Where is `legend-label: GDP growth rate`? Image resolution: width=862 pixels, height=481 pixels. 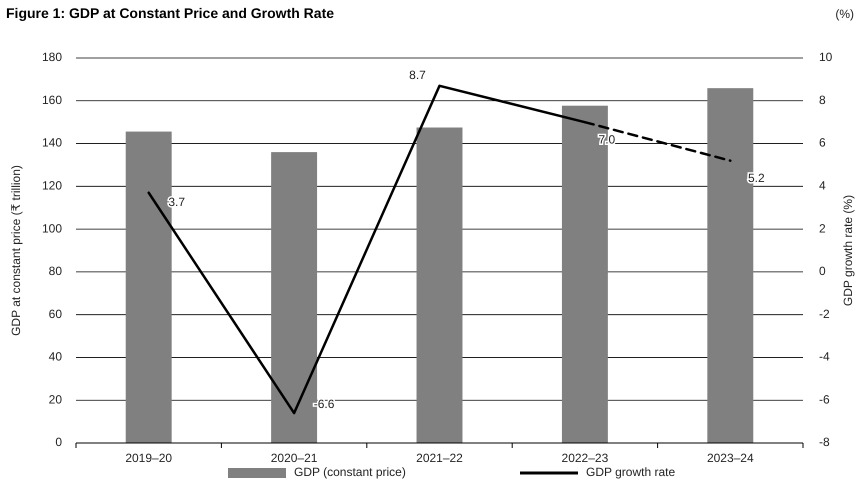 legend-label: GDP growth rate is located at coordinates (631, 472).